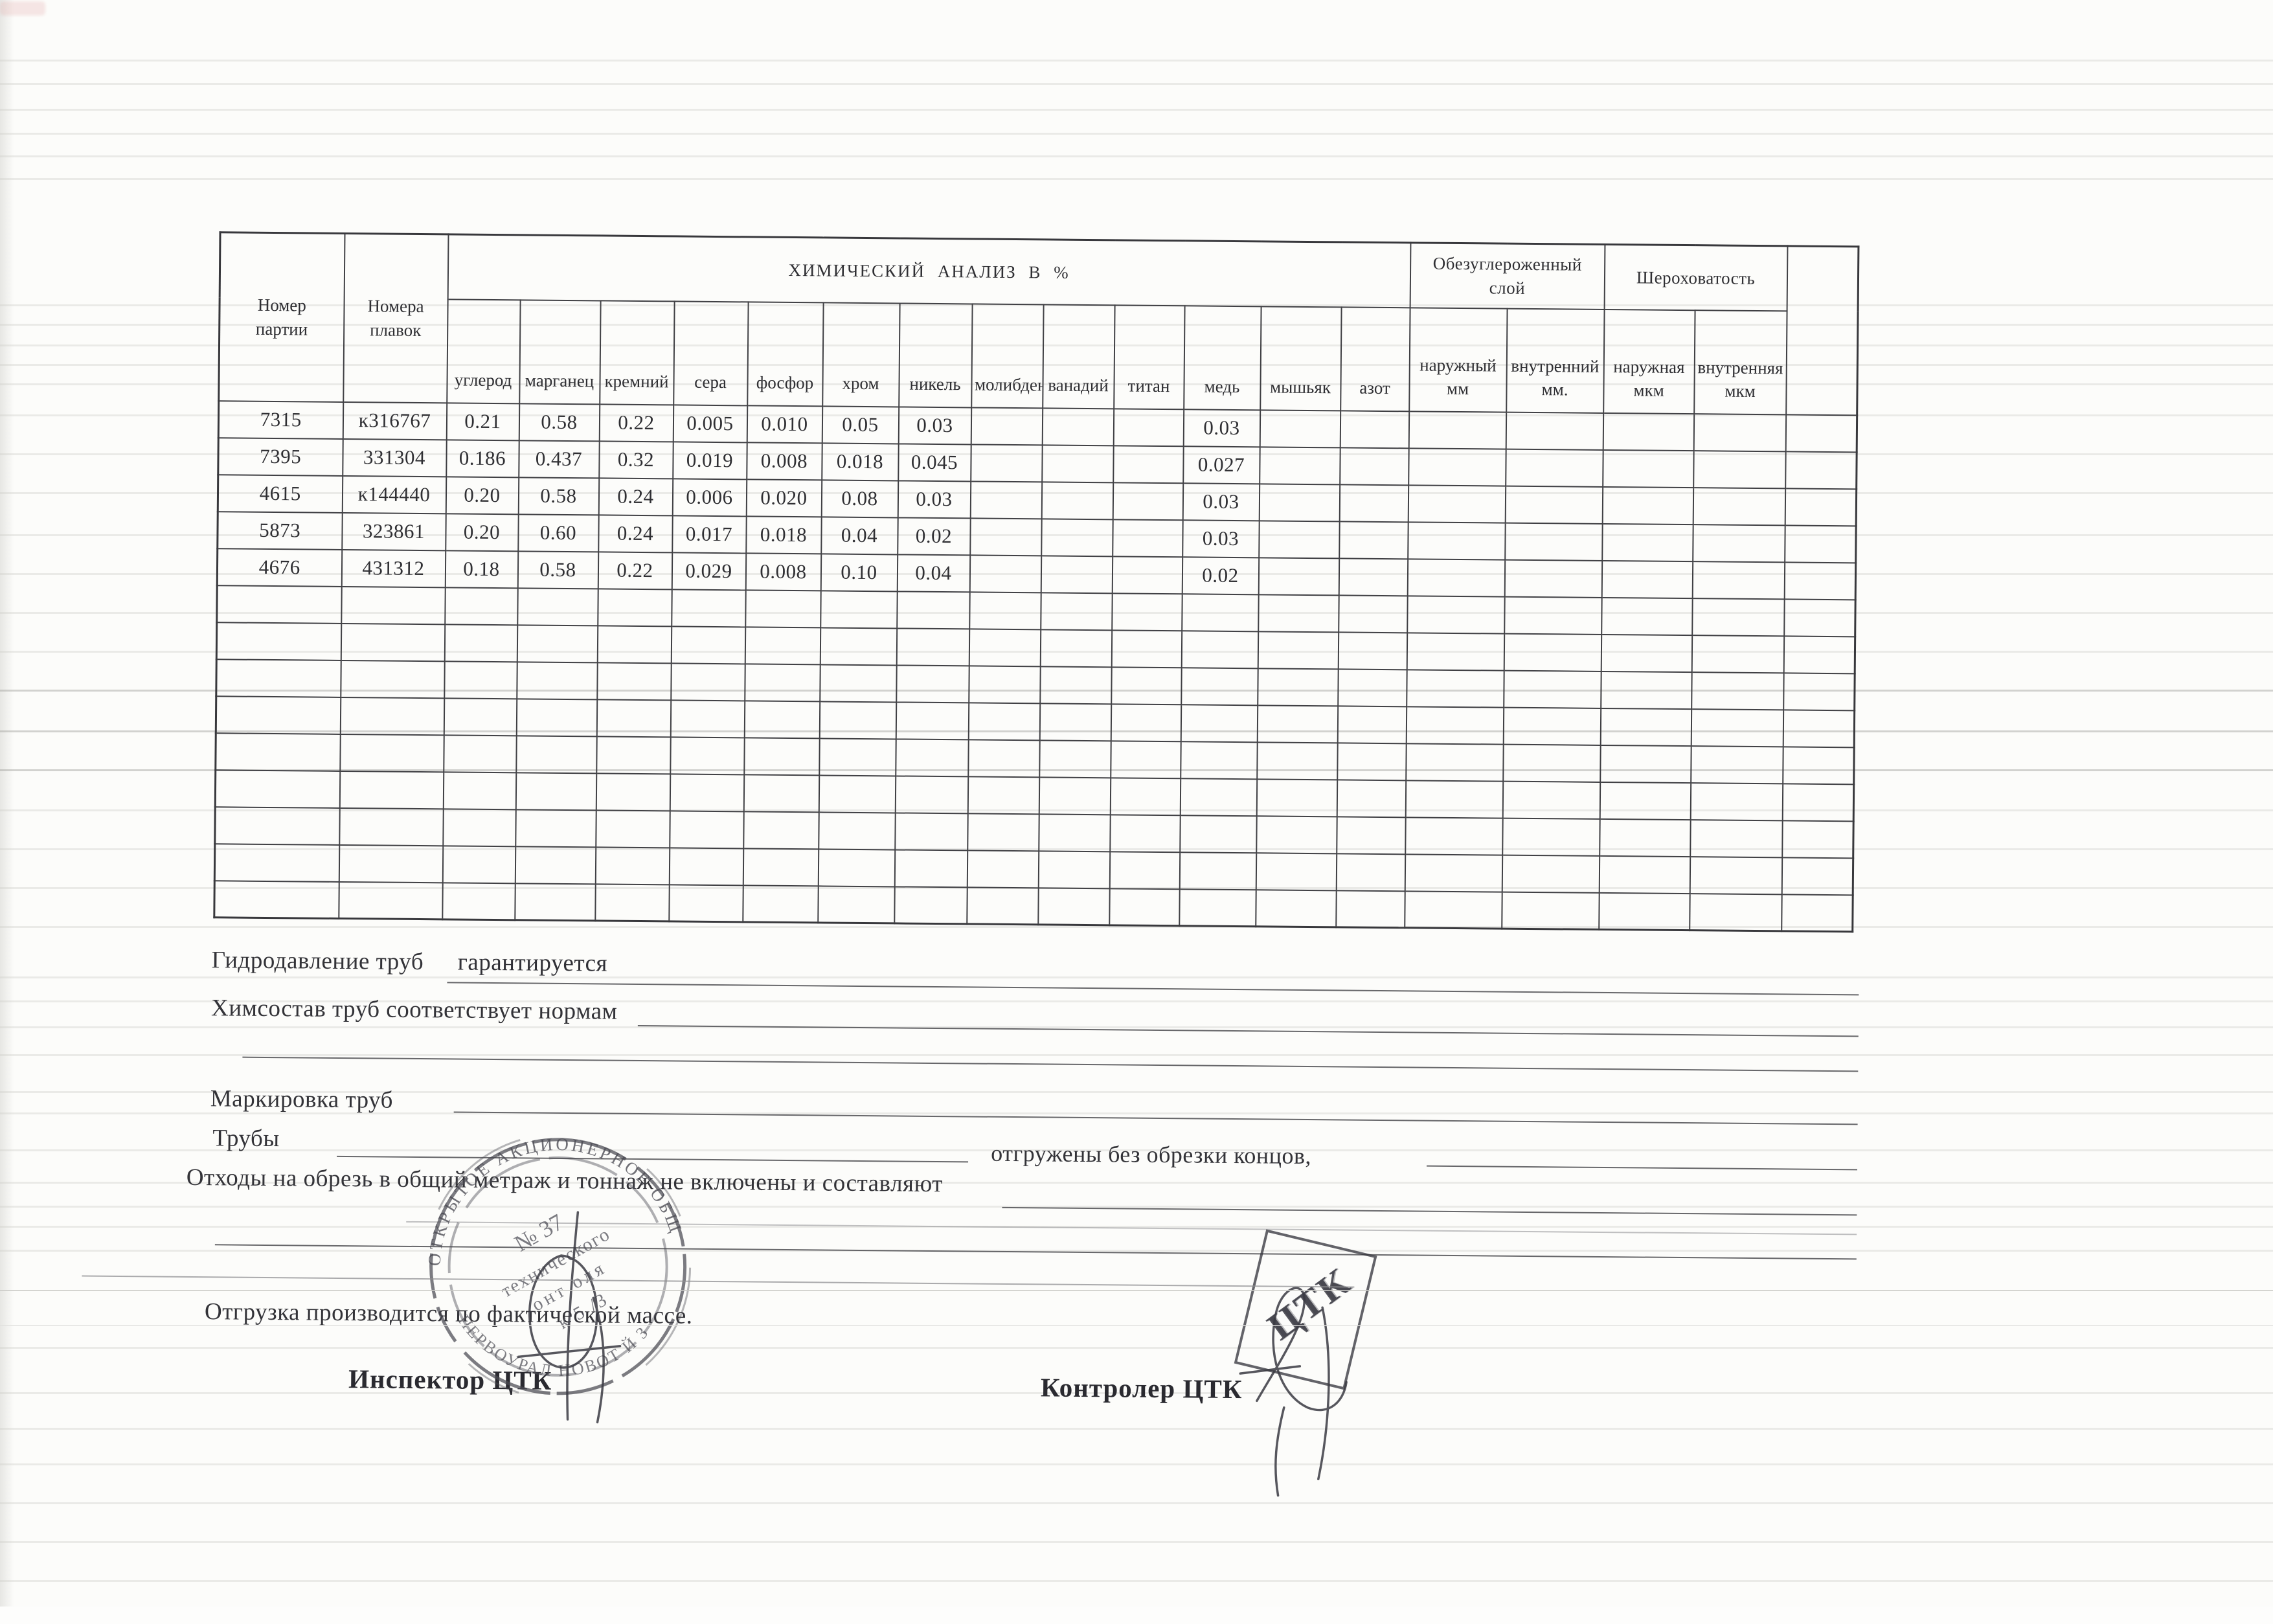 This screenshot has width=2273, height=1624. I want to click on cell-chem-2: 0.22, so click(635, 570).